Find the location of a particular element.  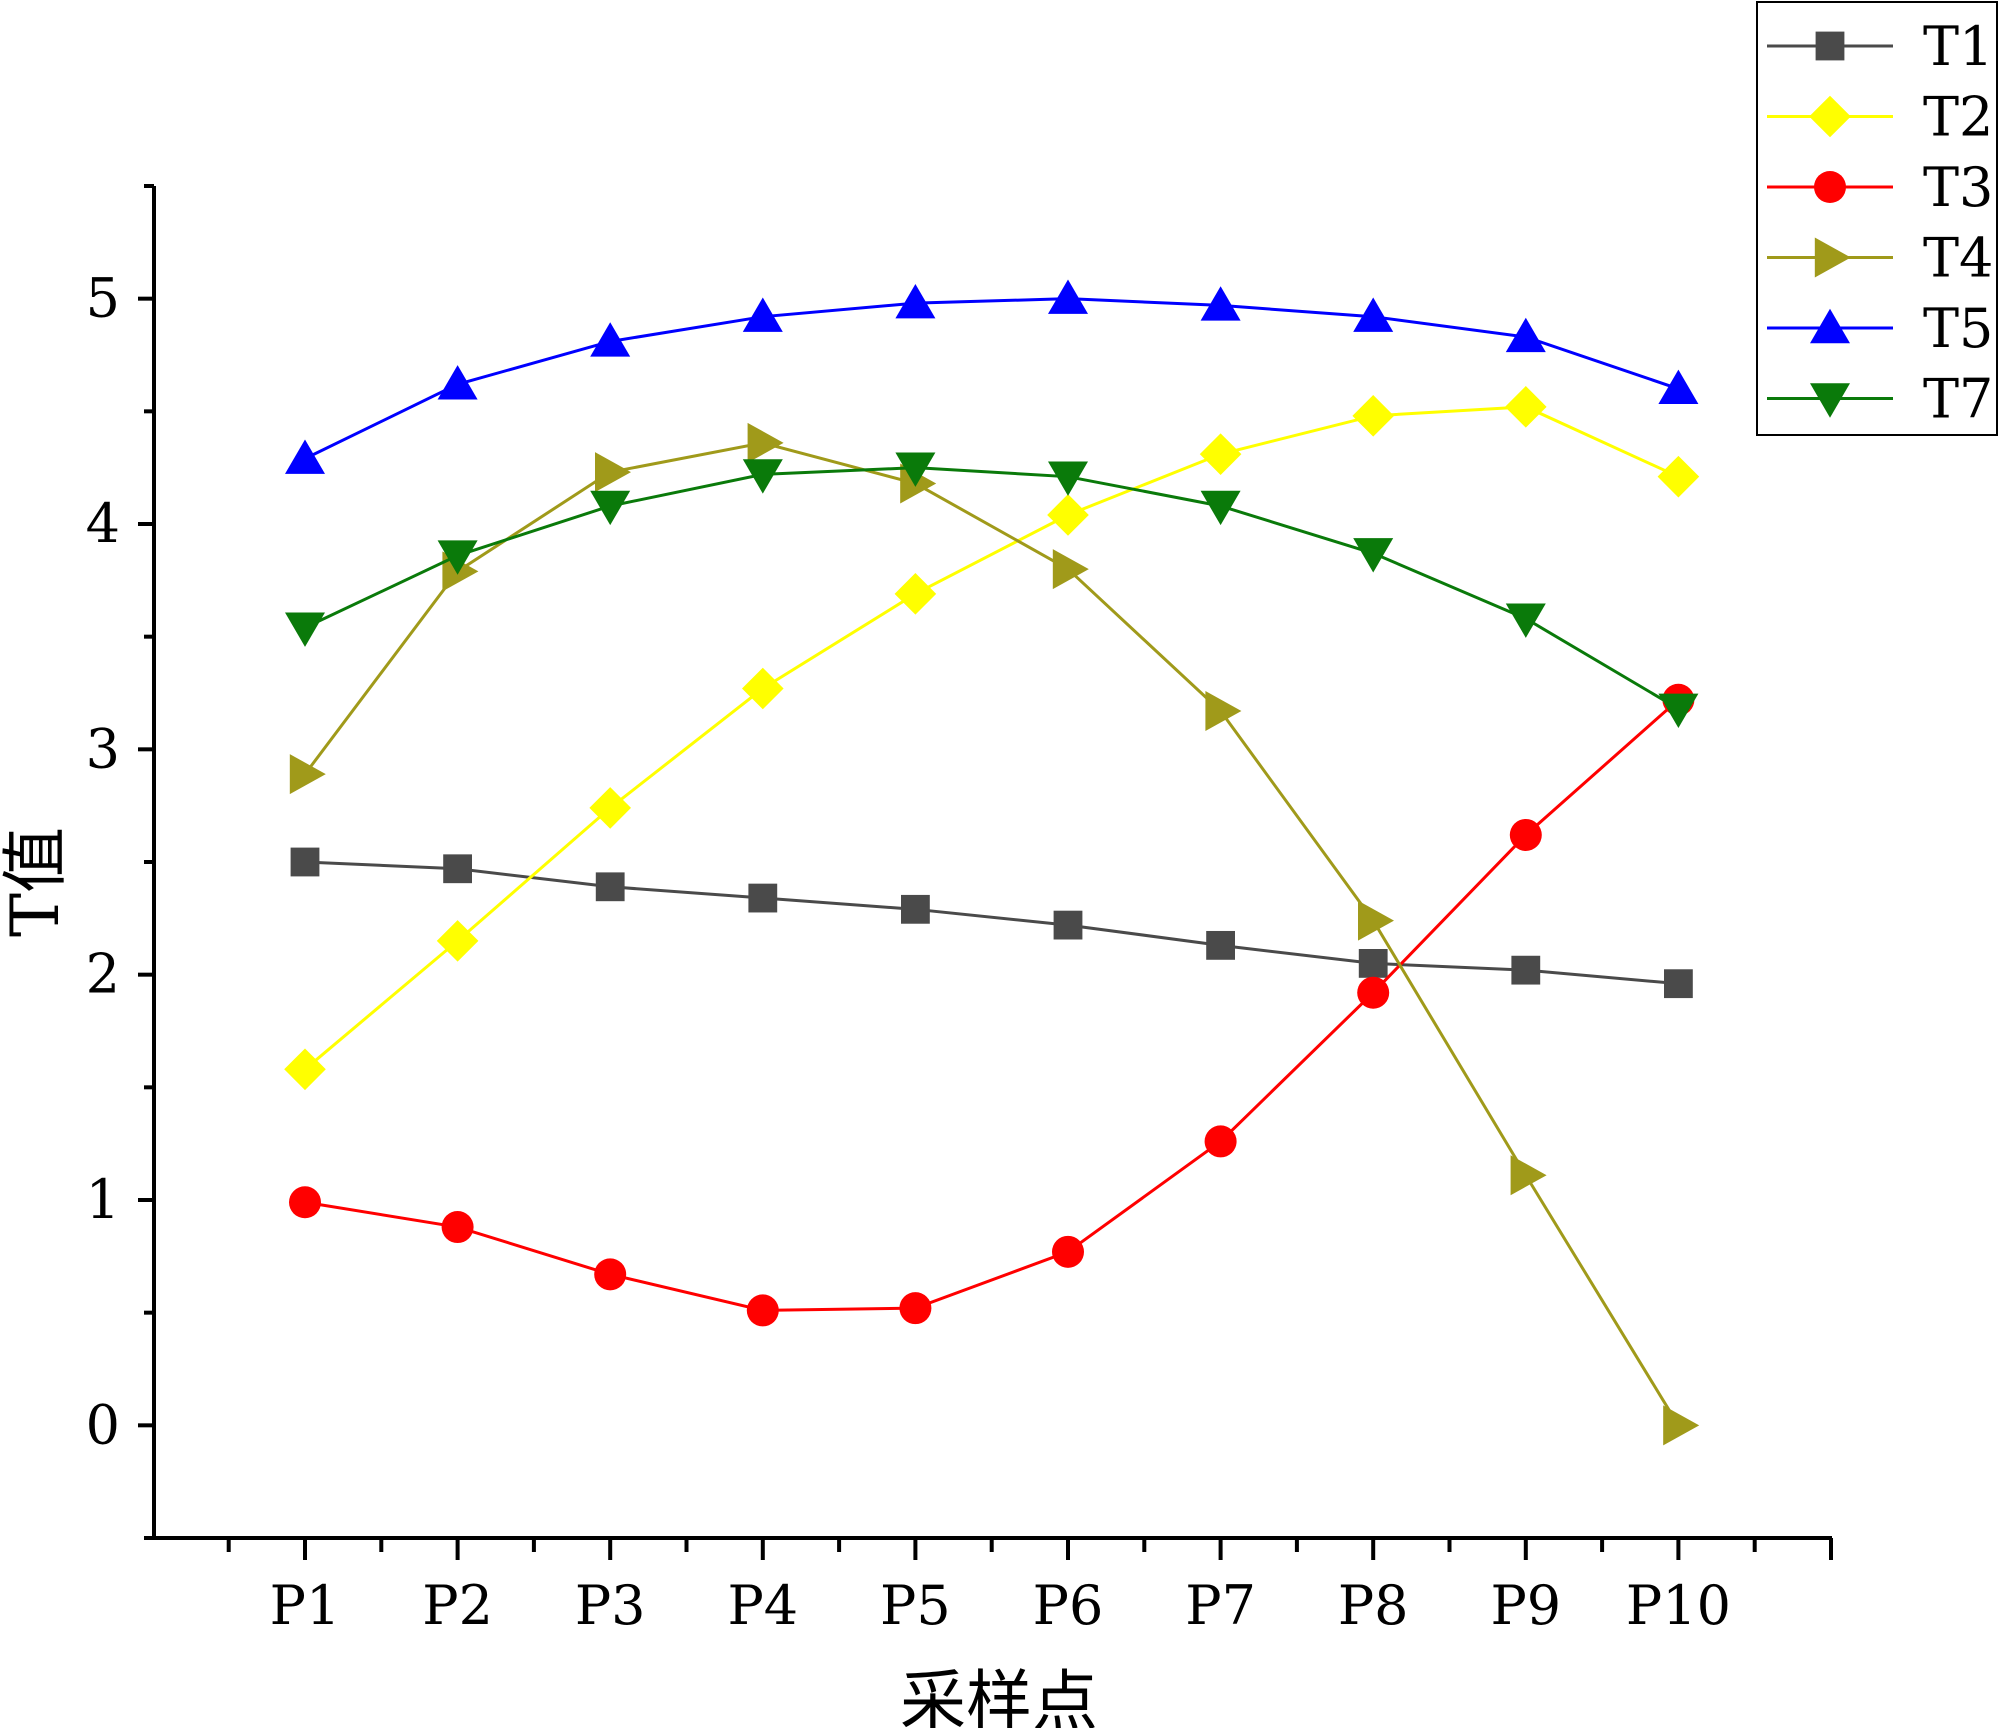

data-point-t5-p1 is located at coordinates (305, 456).